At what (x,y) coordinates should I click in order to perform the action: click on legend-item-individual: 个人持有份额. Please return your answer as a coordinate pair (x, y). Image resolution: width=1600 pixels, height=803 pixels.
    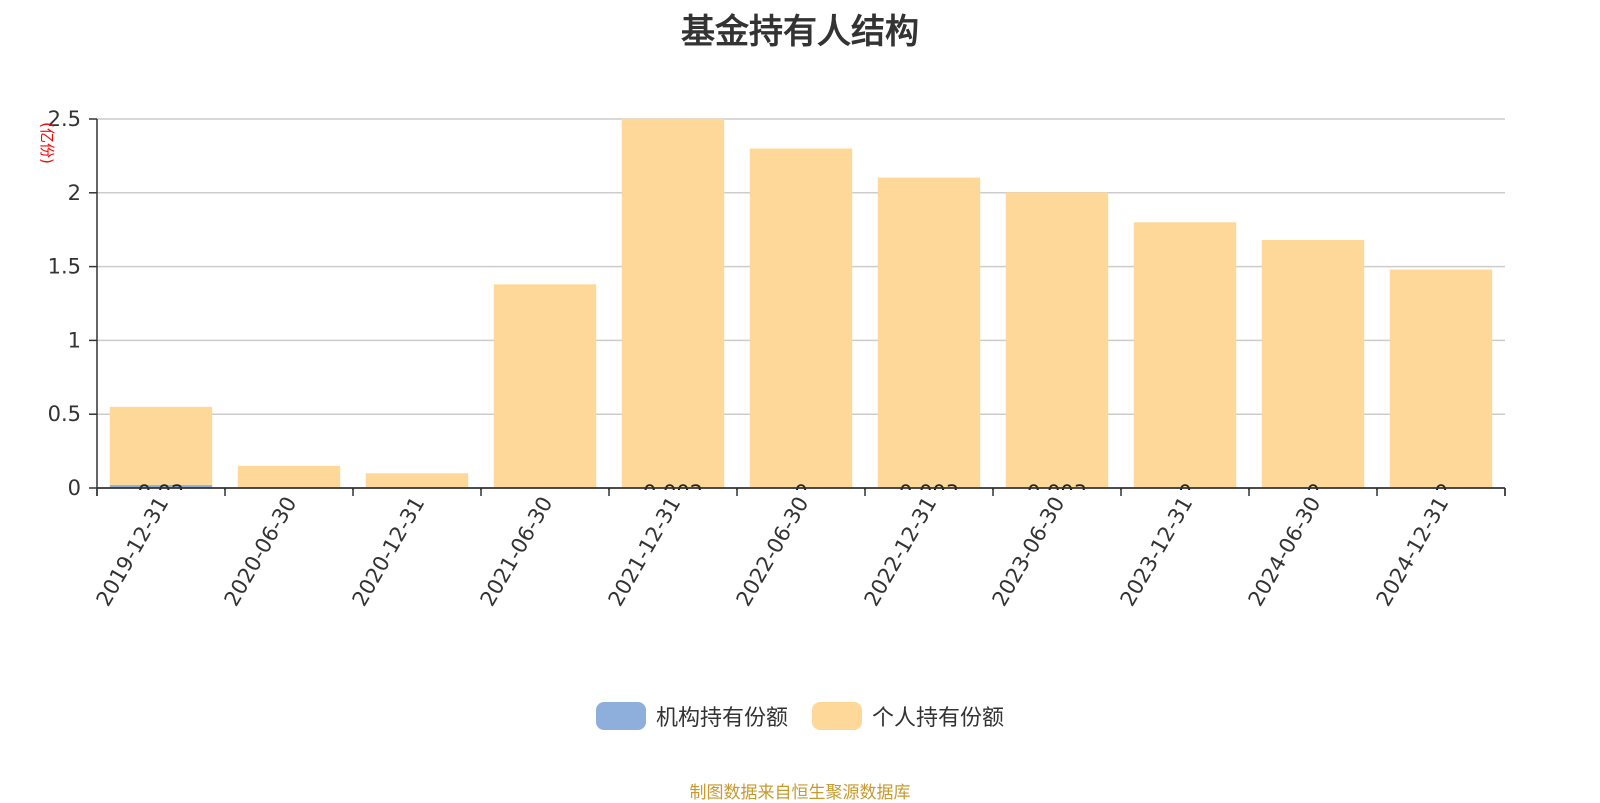
    Looking at the image, I should click on (908, 716).